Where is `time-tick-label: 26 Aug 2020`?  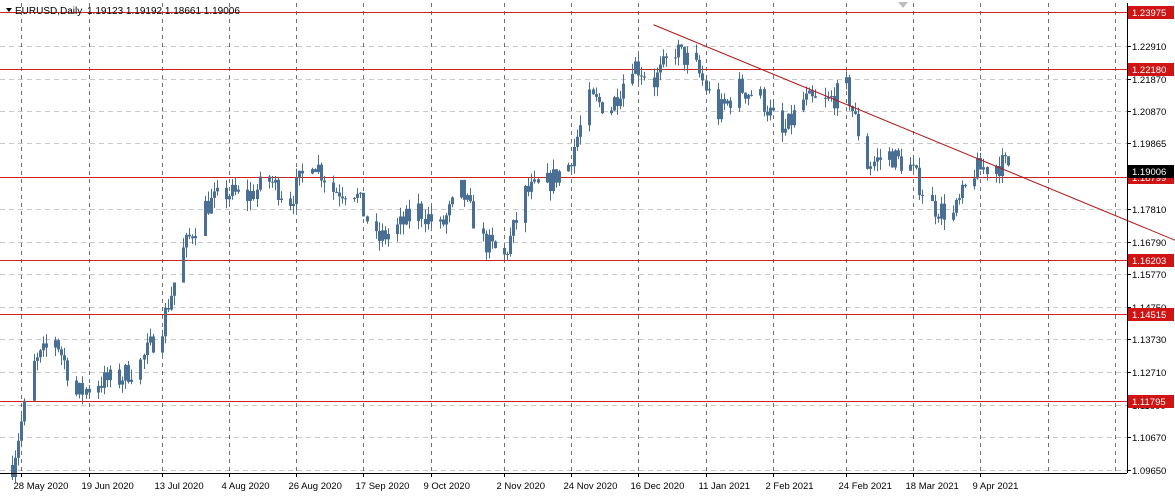
time-tick-label: 26 Aug 2020 is located at coordinates (315, 486).